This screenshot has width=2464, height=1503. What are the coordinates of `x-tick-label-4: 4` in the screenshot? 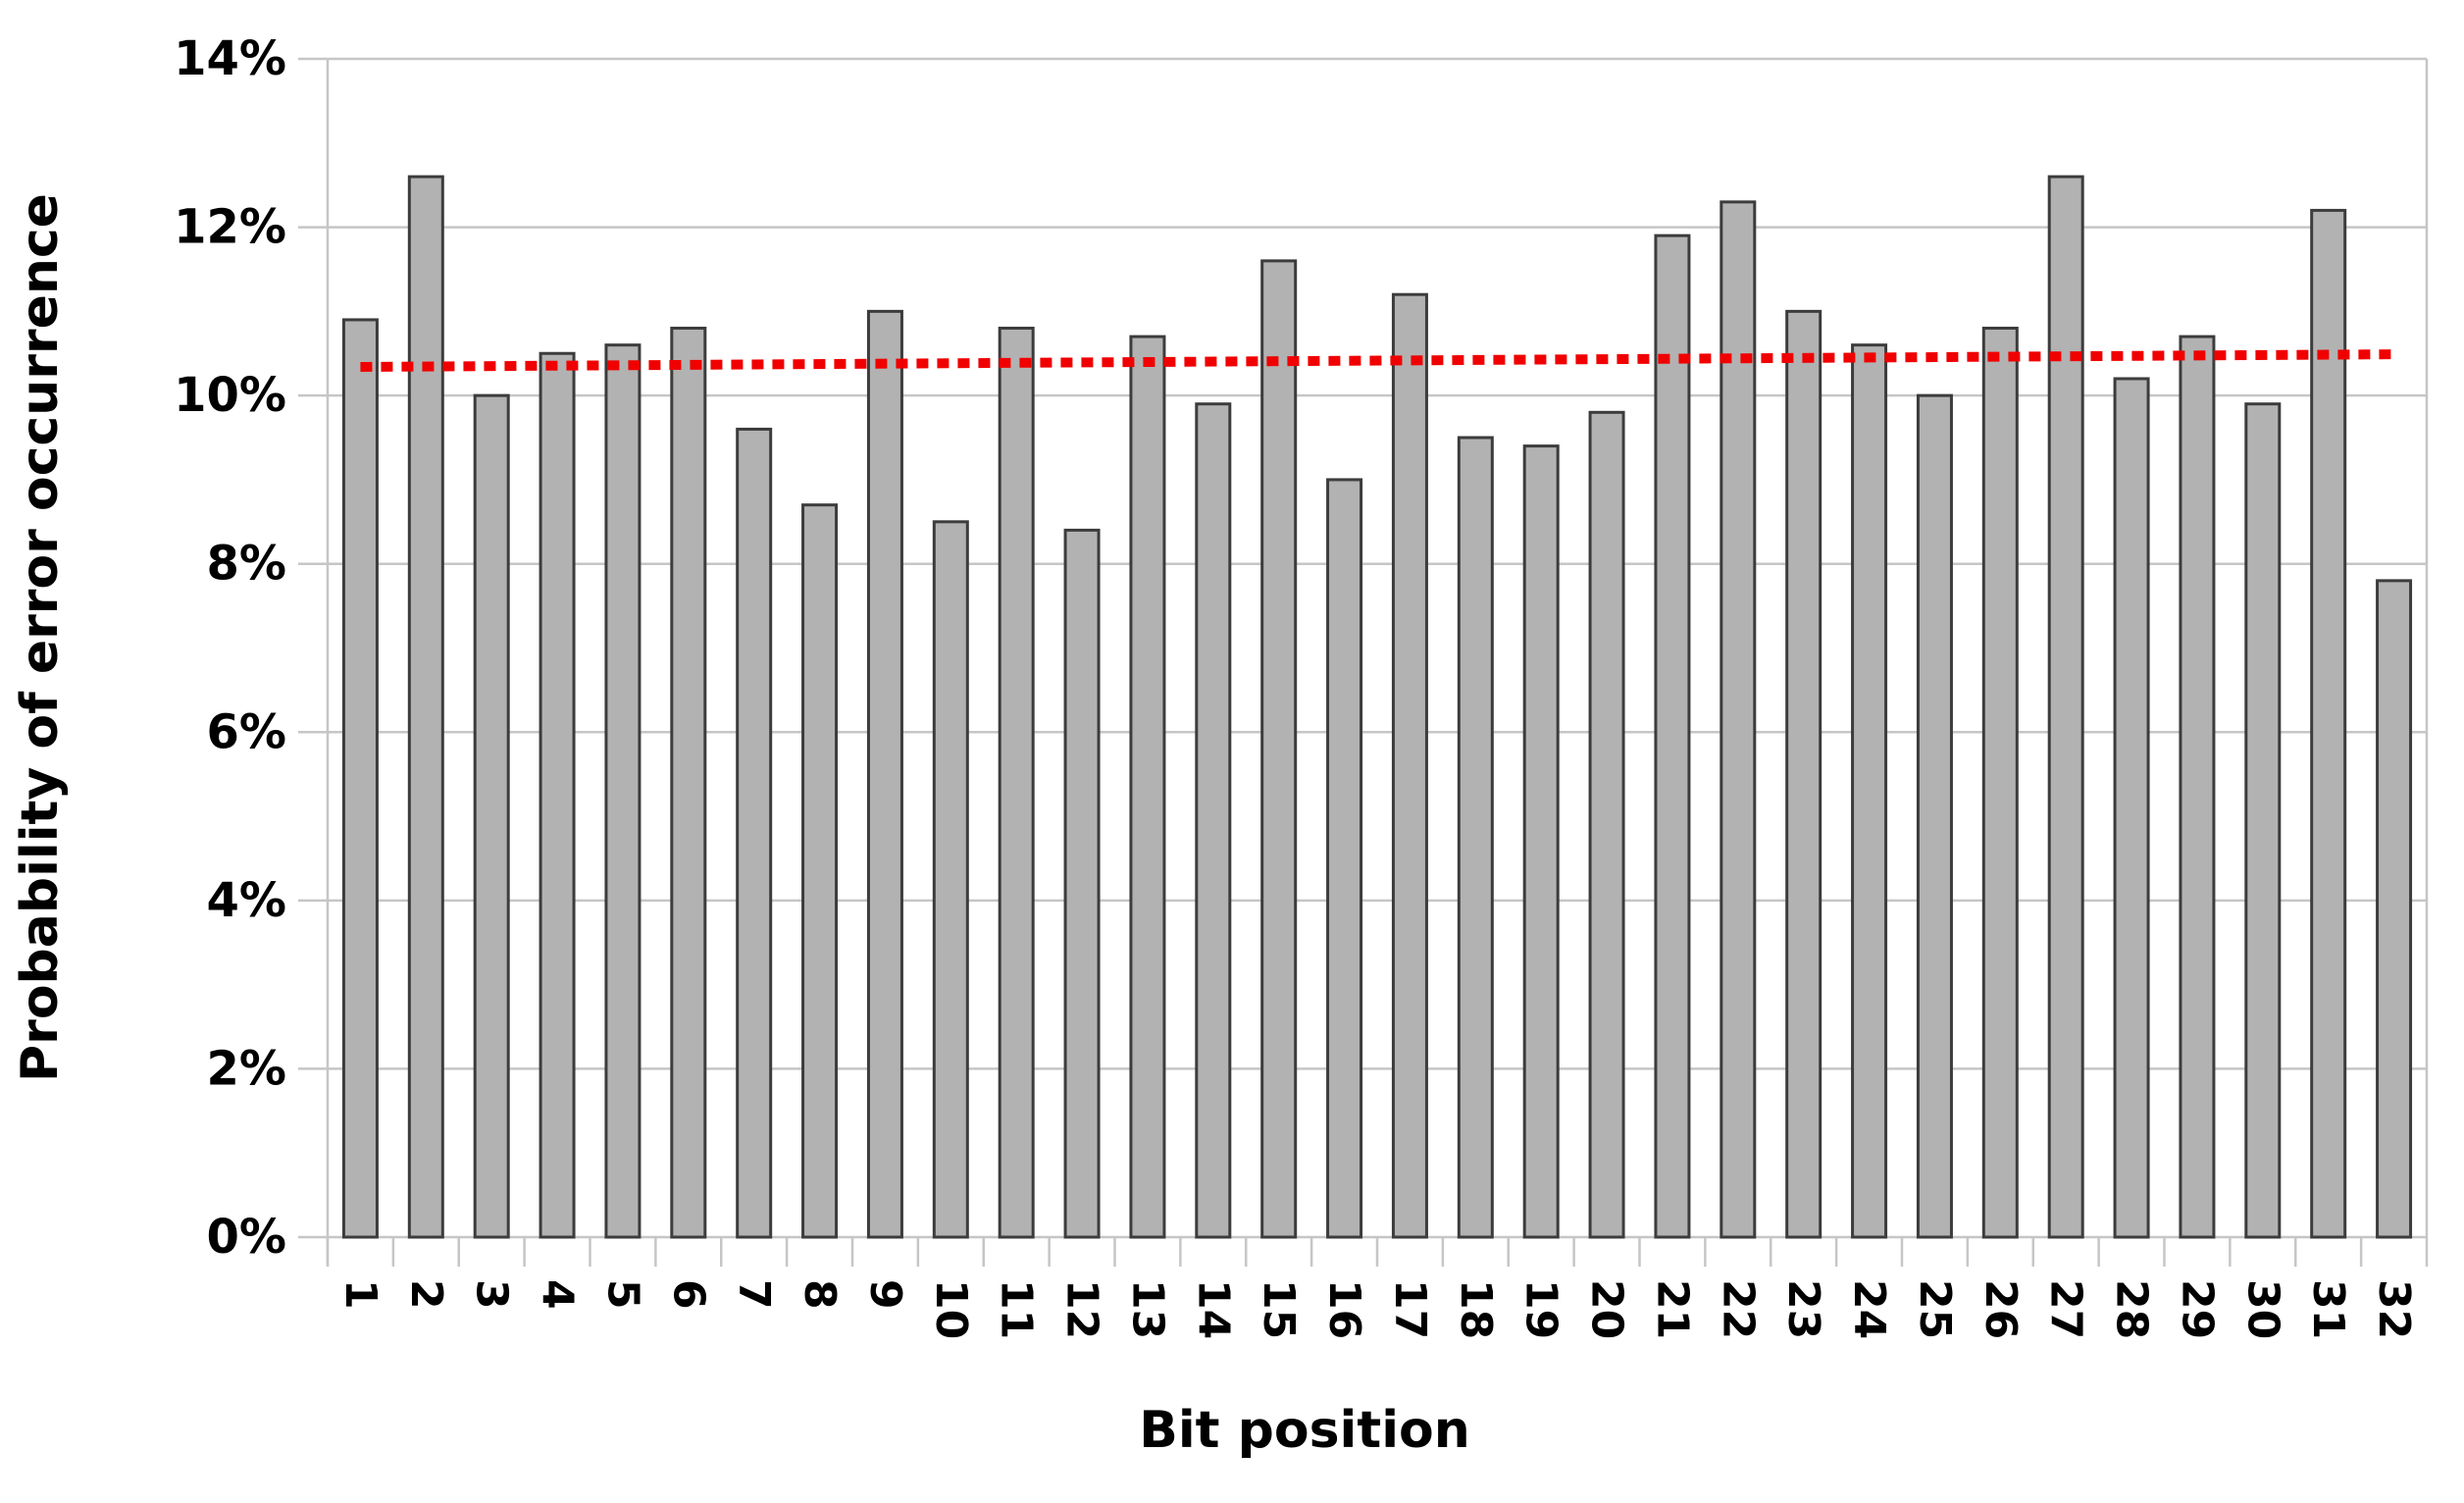 It's located at (558, 1294).